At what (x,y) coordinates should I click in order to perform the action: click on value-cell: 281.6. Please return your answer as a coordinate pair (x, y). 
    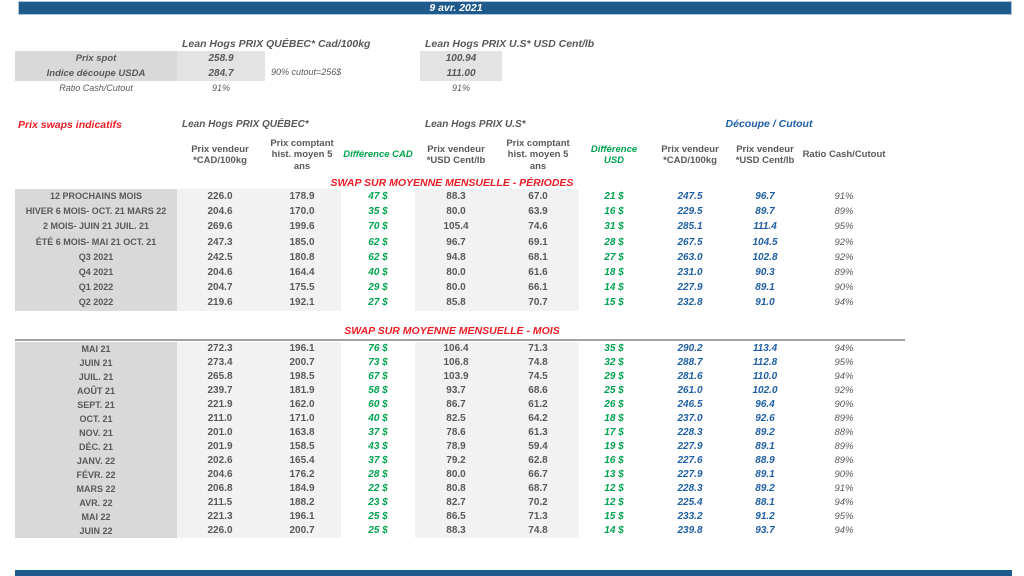
    Looking at the image, I should click on (690, 376).